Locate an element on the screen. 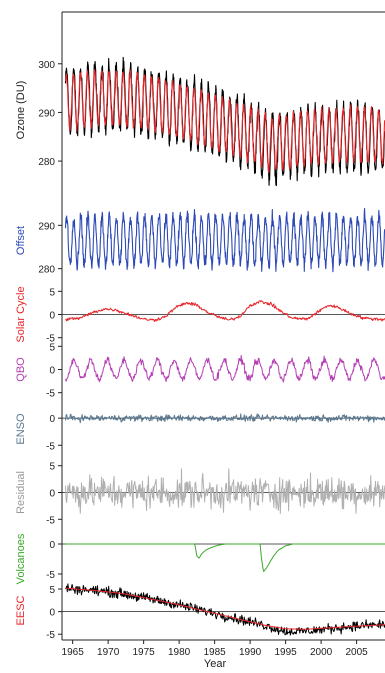  panel-offset: Offset 280 290 is located at coordinates (200, 241).